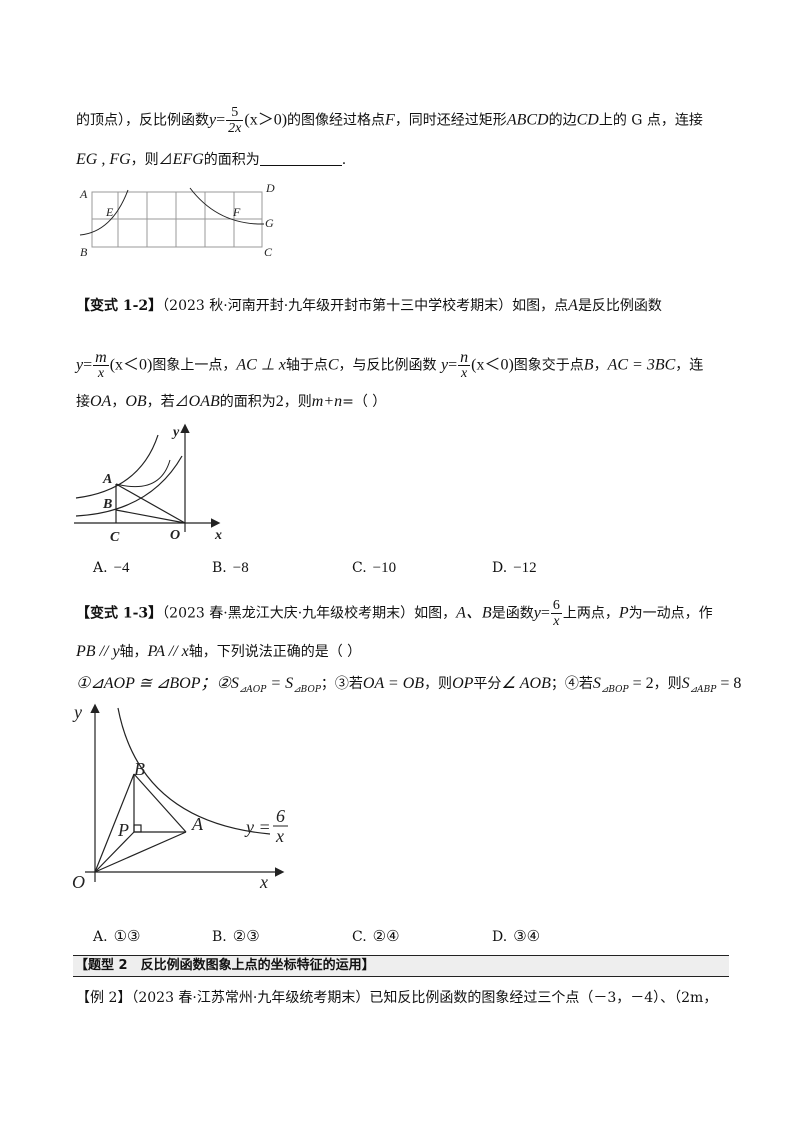  Describe the element at coordinates (516, 937) in the screenshot. I see `option-d: D. ③④` at that location.